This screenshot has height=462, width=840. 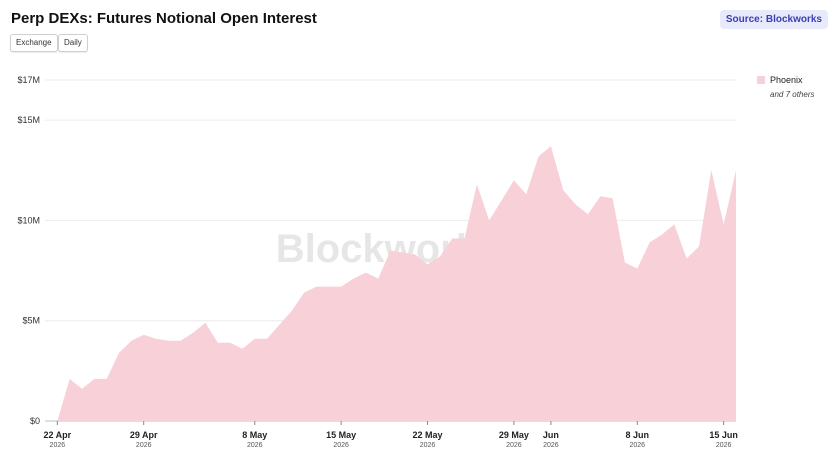 What do you see at coordinates (761, 80) in the screenshot?
I see `legend-swatch` at bounding box center [761, 80].